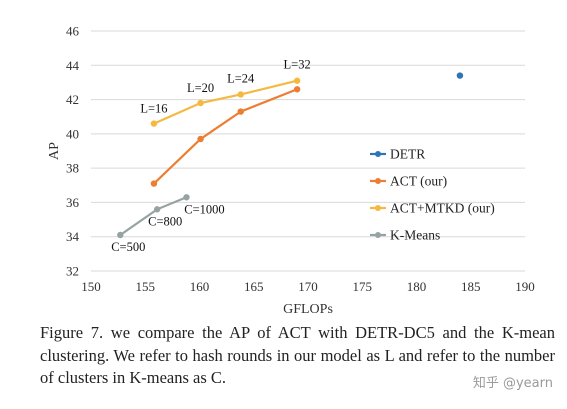 This screenshot has height=409, width=567. Describe the element at coordinates (73, 31) in the screenshot. I see `y-tick-label: 46` at that location.